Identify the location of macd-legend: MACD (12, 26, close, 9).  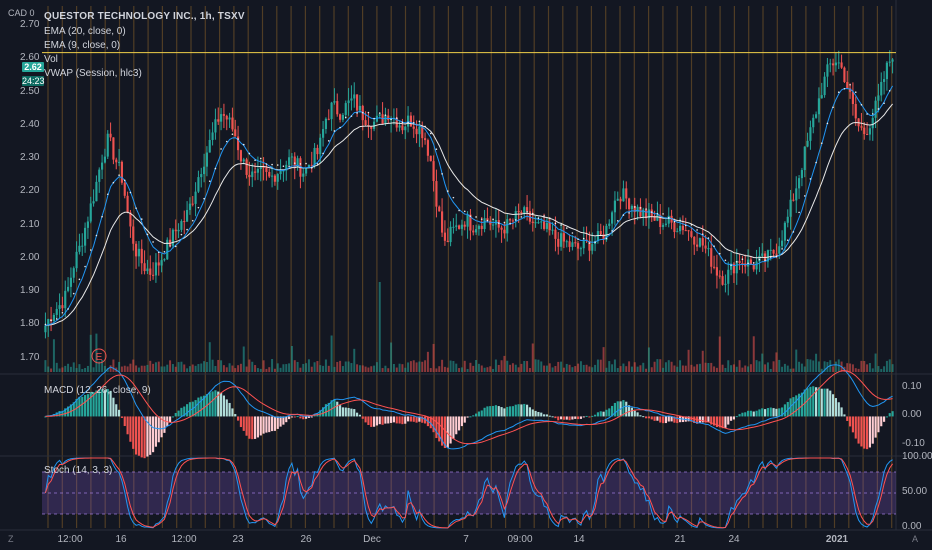
(97, 390).